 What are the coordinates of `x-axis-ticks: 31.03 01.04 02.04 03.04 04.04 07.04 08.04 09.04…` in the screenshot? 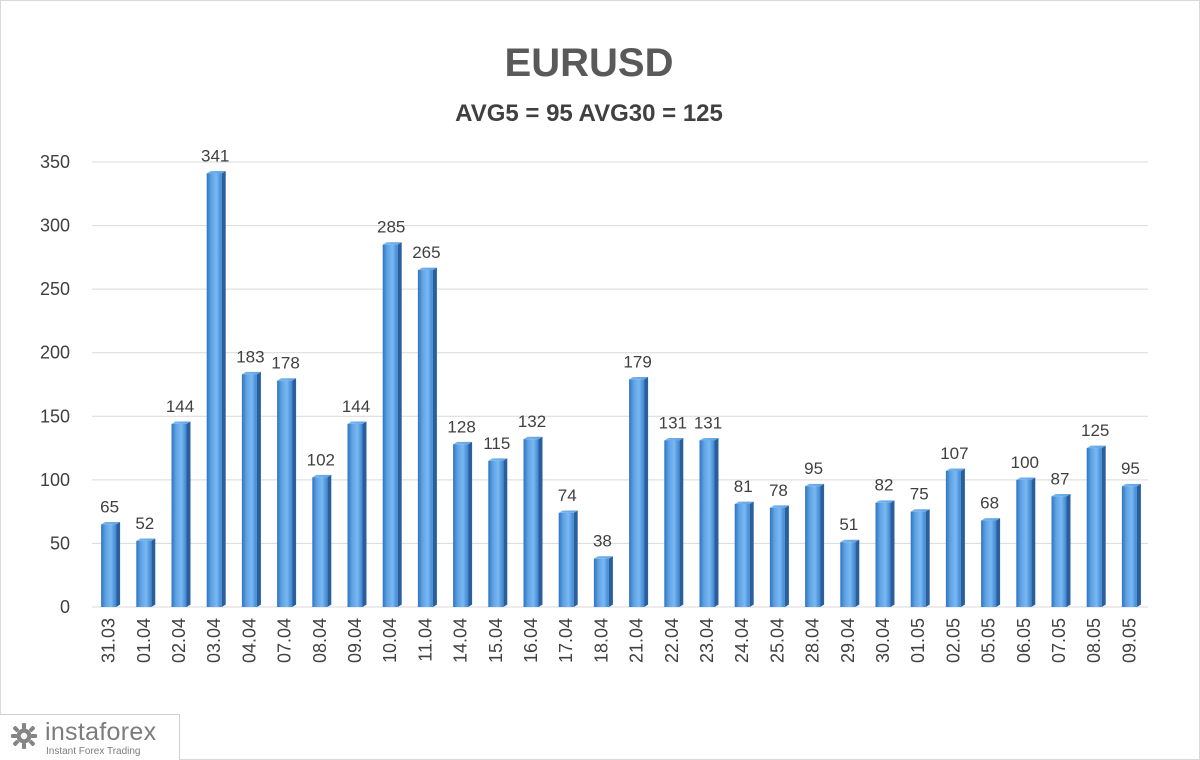 It's located at (619, 640).